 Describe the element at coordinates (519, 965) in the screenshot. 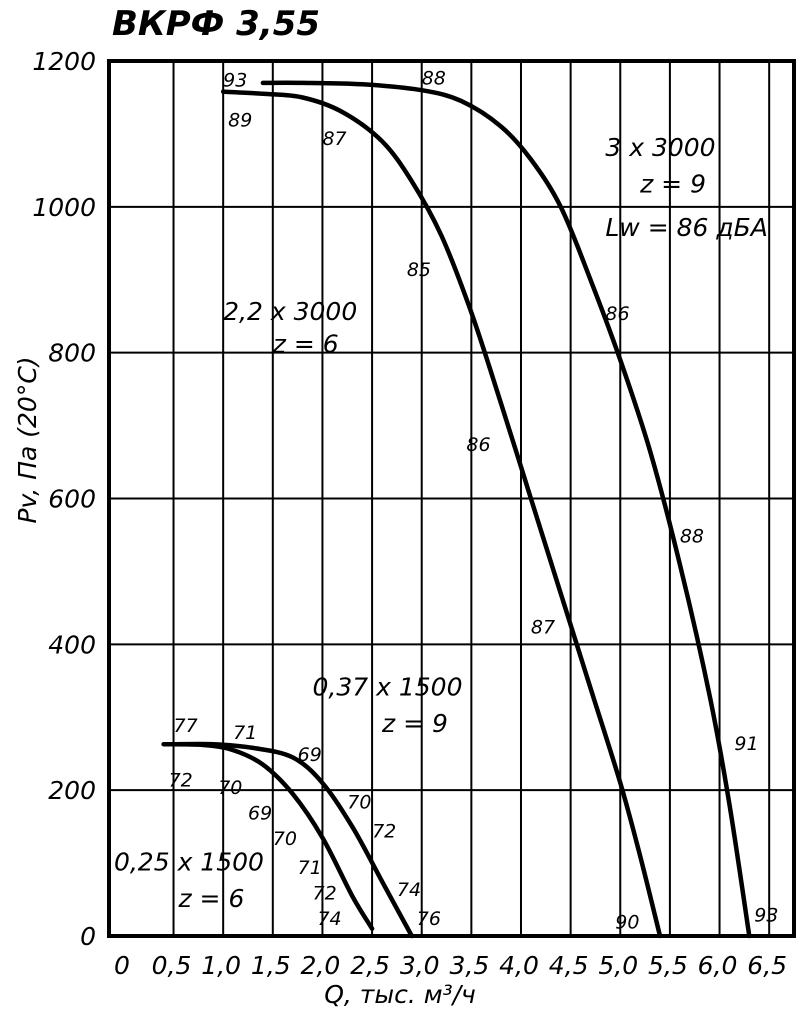

I see `x-tick-label: 4,0` at that location.